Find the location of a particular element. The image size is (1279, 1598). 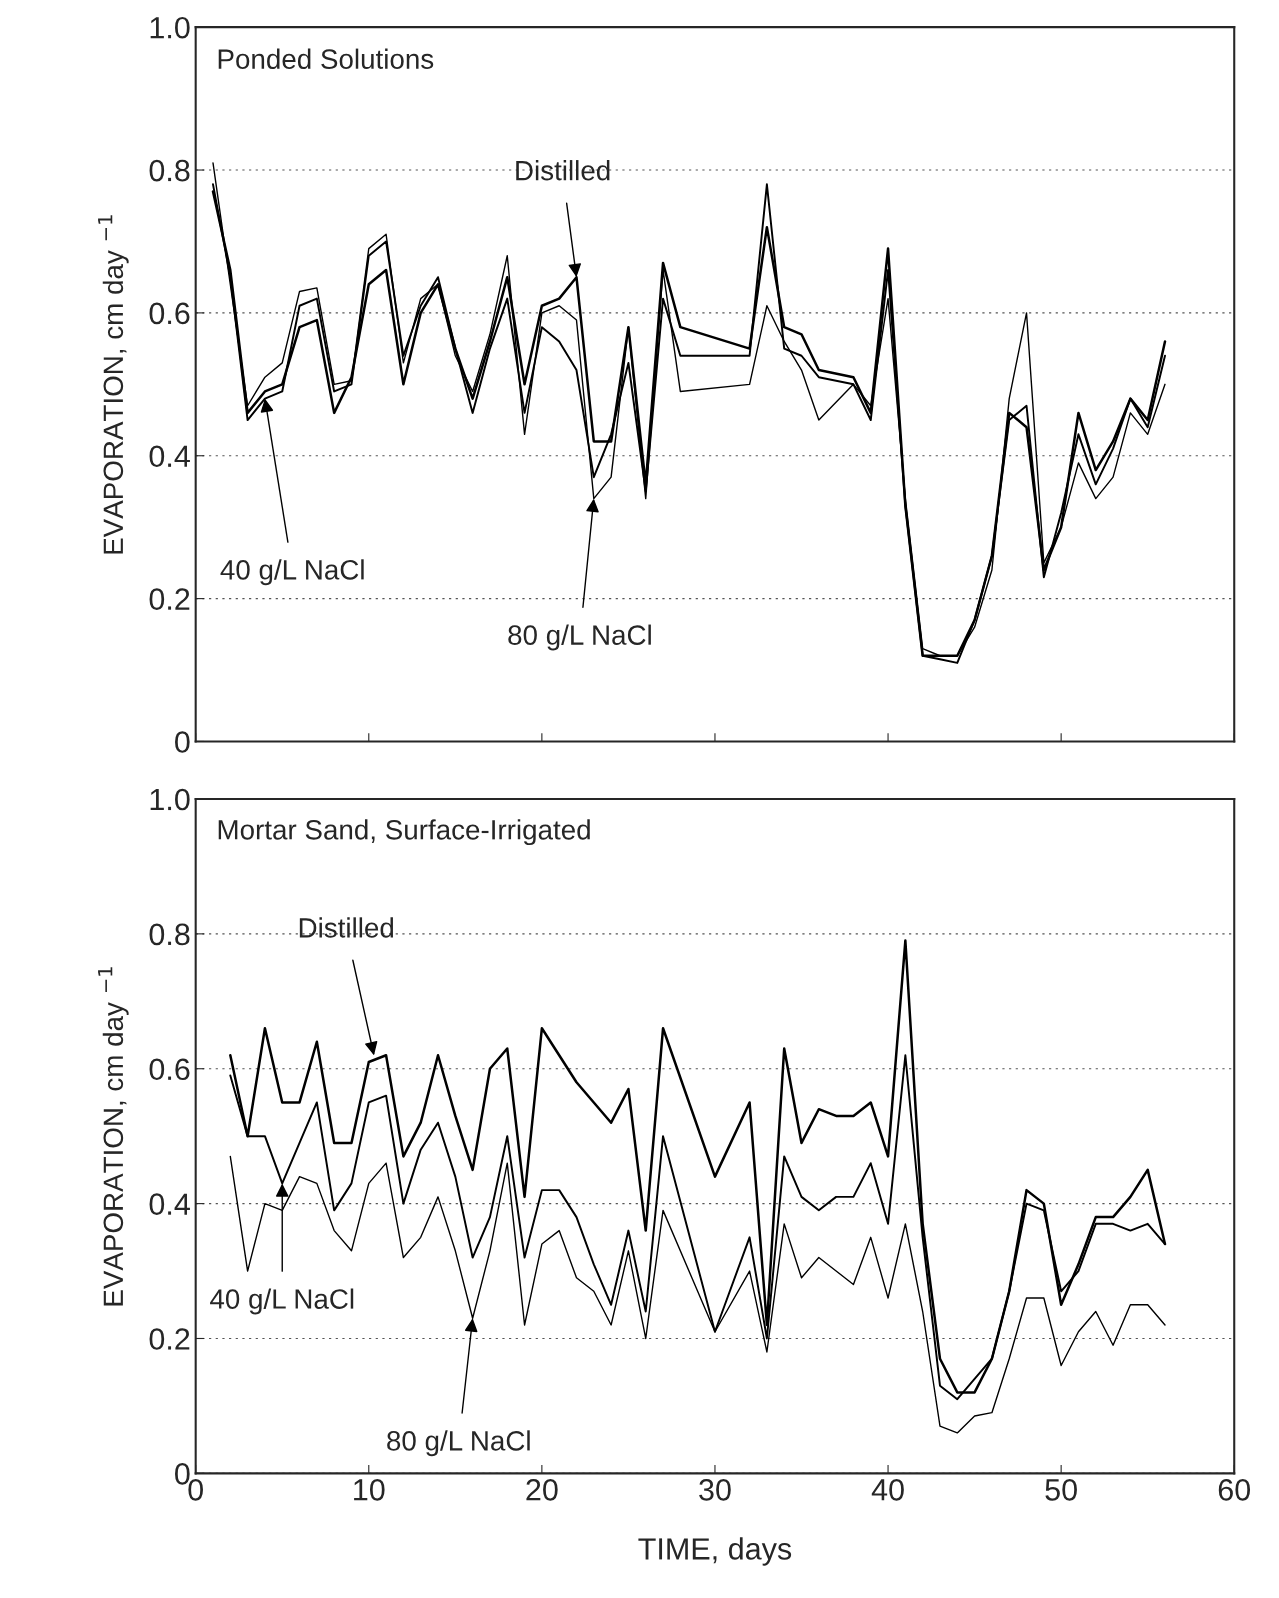

x-tick-label: 20 is located at coordinates (542, 1490).